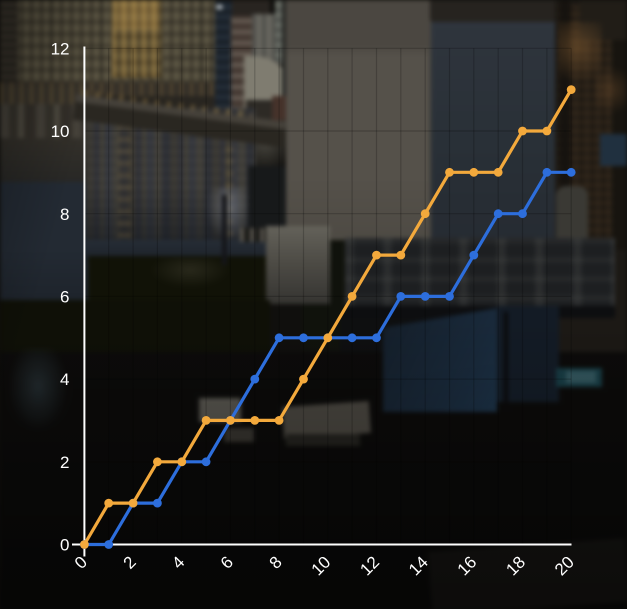  Describe the element at coordinates (564, 566) in the screenshot. I see `svg-text: 20` at that location.